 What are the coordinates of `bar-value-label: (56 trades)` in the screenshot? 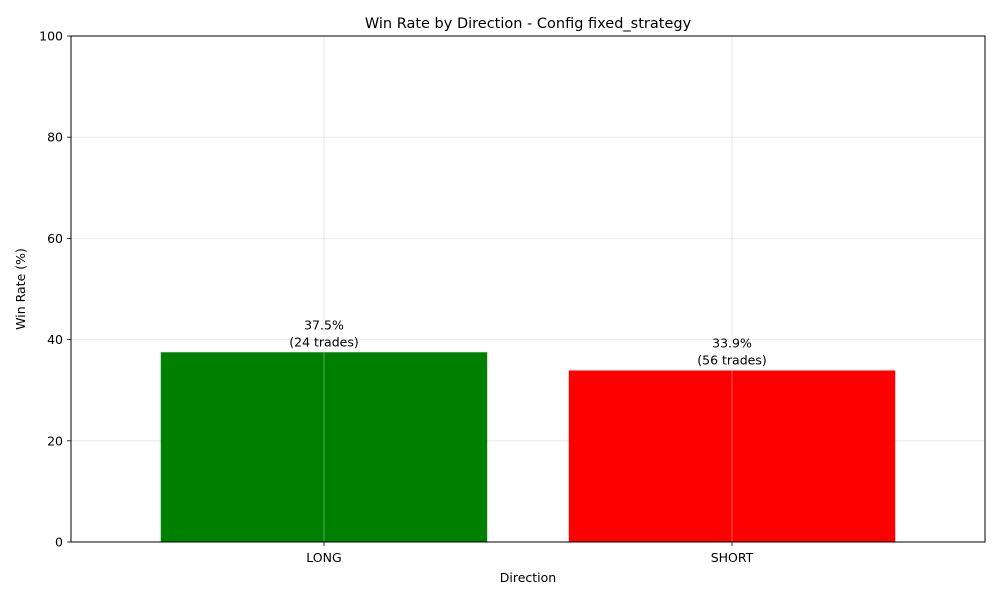 It's located at (731, 359).